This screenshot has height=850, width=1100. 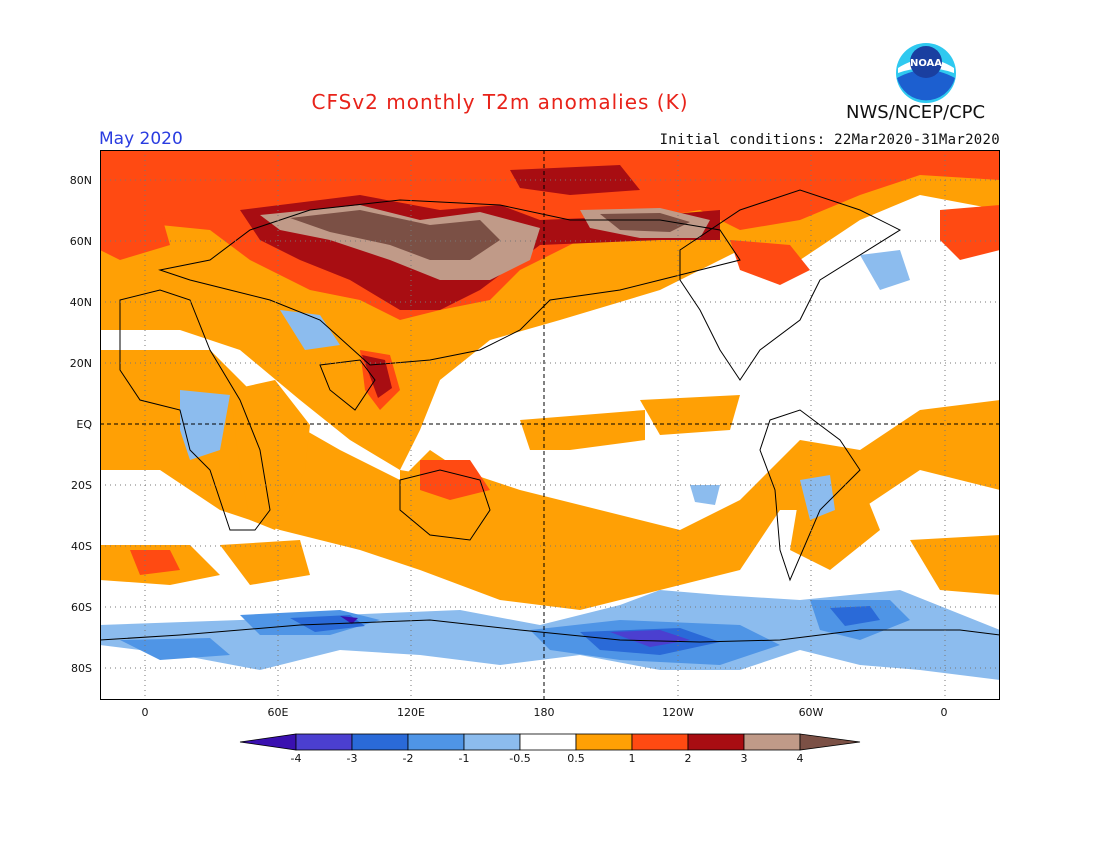 I want to click on colorbar-label: -2, so click(x=408, y=758).